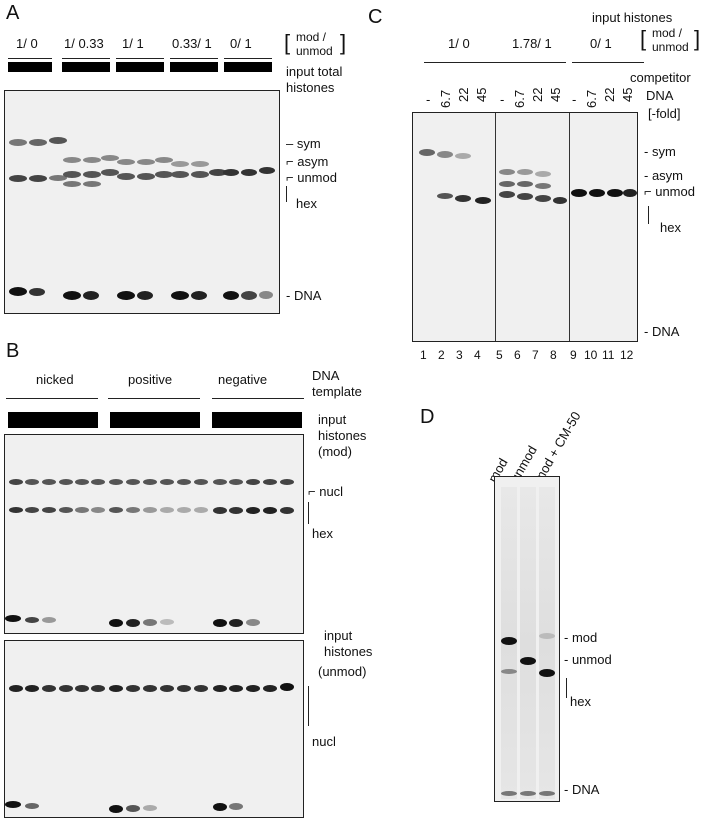 This screenshot has height=824, width=708. What do you see at coordinates (648, 215) in the screenshot?
I see `panel-c-hex-bracket` at bounding box center [648, 215].